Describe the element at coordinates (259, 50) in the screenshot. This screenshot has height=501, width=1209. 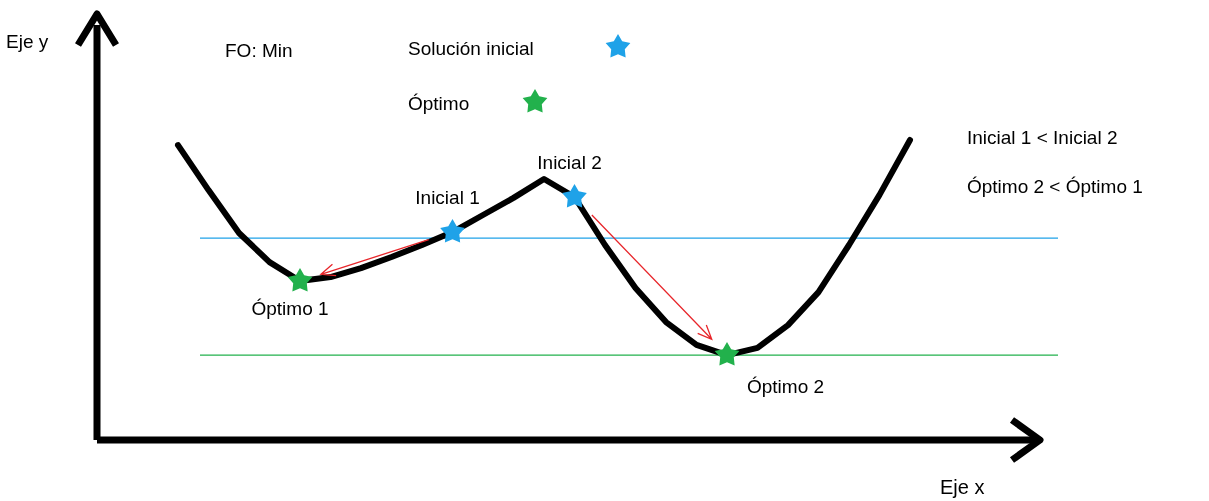
I see `text: FO: Min` at that location.